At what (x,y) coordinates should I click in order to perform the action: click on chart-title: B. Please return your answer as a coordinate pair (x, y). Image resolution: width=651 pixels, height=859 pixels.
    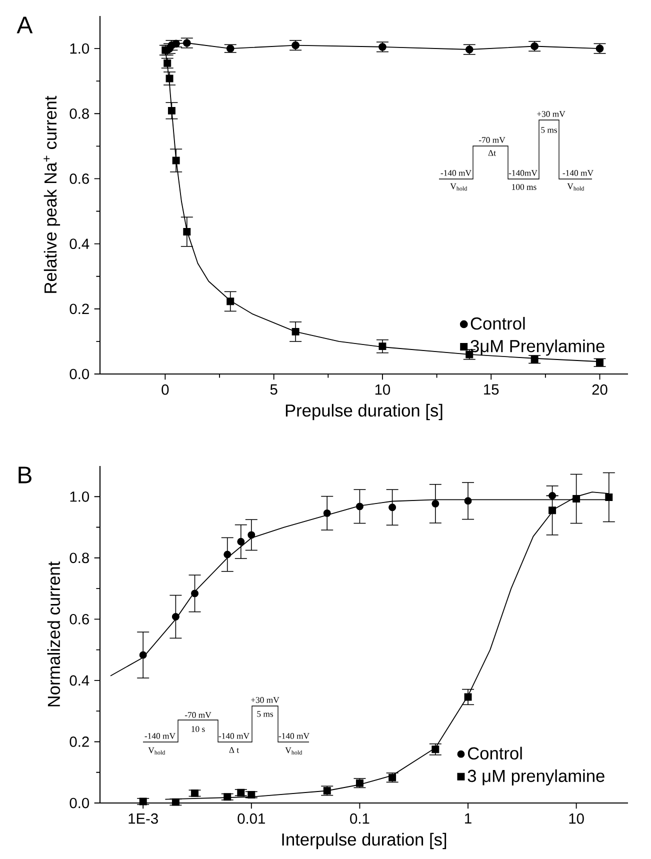
    Looking at the image, I should click on (25, 475).